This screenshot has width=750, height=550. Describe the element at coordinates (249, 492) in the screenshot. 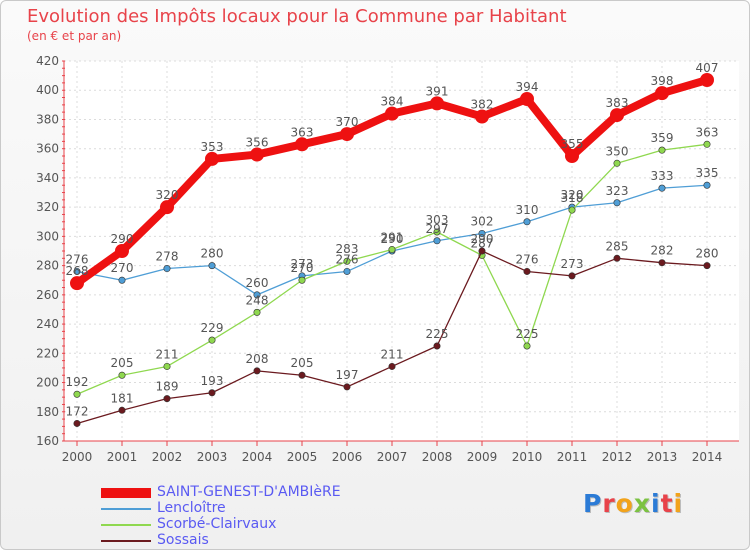

I see `legend-label: SAINT-GENEST-D'AMBIèRE` at that location.